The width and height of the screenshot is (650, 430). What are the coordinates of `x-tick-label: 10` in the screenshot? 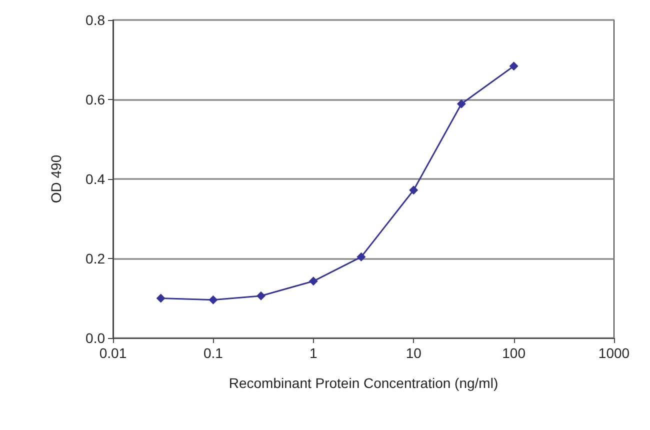 It's located at (414, 353).